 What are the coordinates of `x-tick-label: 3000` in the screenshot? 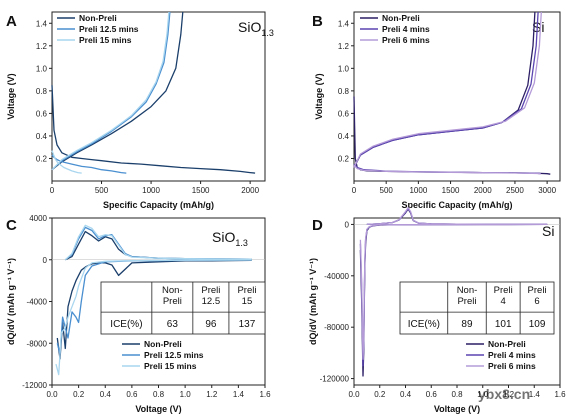 It's located at (547, 190).